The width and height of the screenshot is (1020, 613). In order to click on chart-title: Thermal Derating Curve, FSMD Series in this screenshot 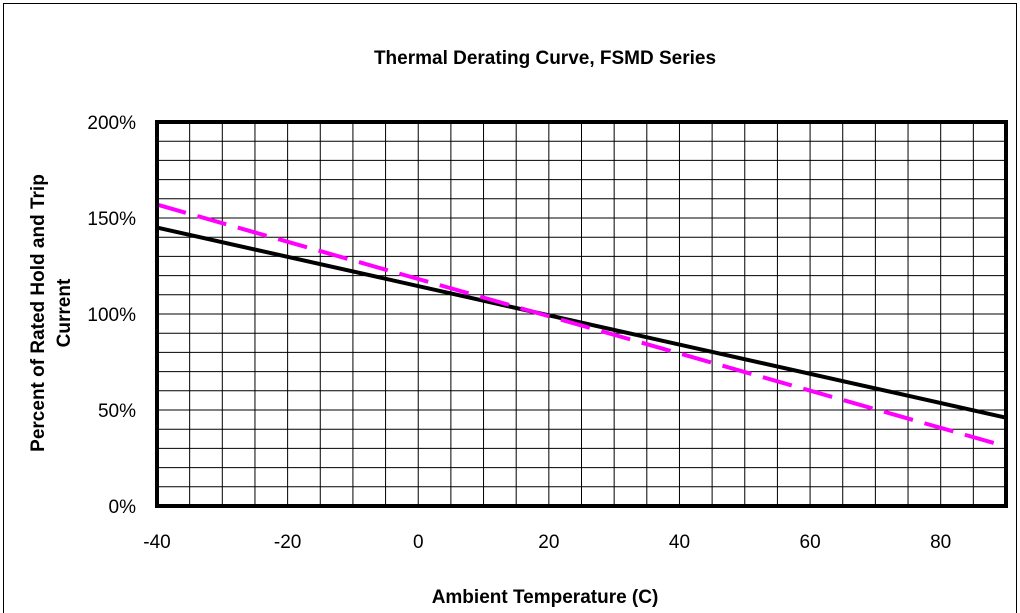, I will do `click(545, 58)`.